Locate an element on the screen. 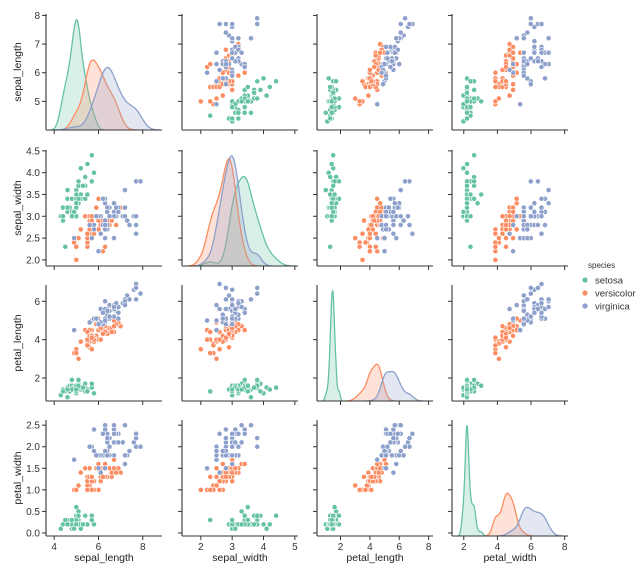 The width and height of the screenshot is (640, 572). panel-sepal_width-vs-petal_length is located at coordinates (373, 210).